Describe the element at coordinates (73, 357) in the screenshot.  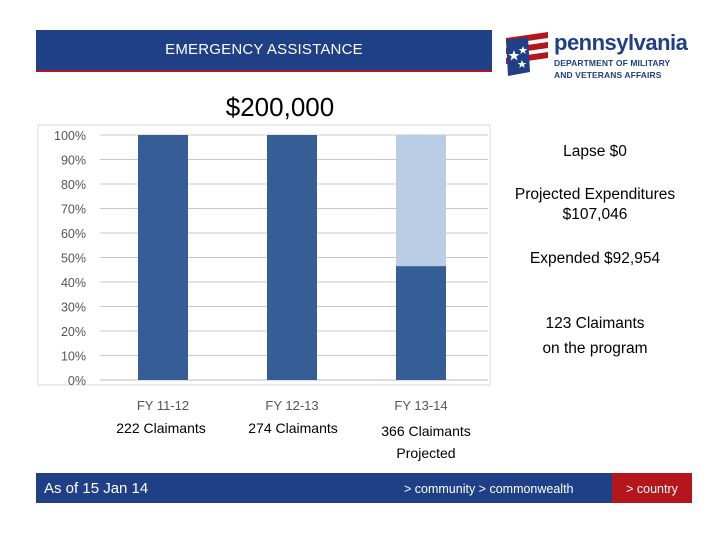
I see `y-tick-label: 10%` at that location.